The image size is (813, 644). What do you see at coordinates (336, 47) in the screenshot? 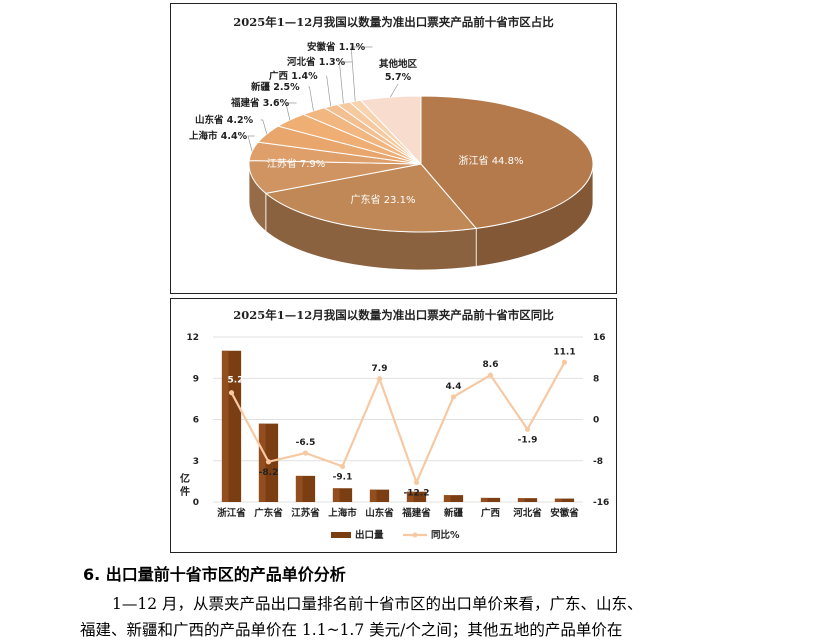
I see `pie-slice-label: 安徽省 1.1%` at bounding box center [336, 47].